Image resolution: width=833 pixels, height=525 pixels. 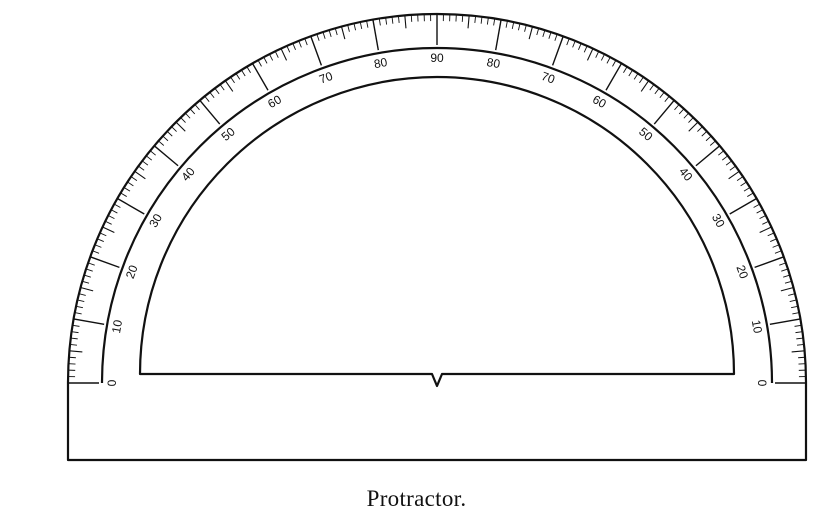 I want to click on degree-label: 90, so click(x=437, y=58).